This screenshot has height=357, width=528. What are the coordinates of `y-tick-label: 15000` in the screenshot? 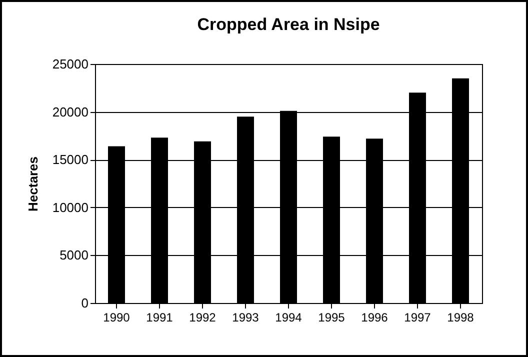 It's located at (70, 160).